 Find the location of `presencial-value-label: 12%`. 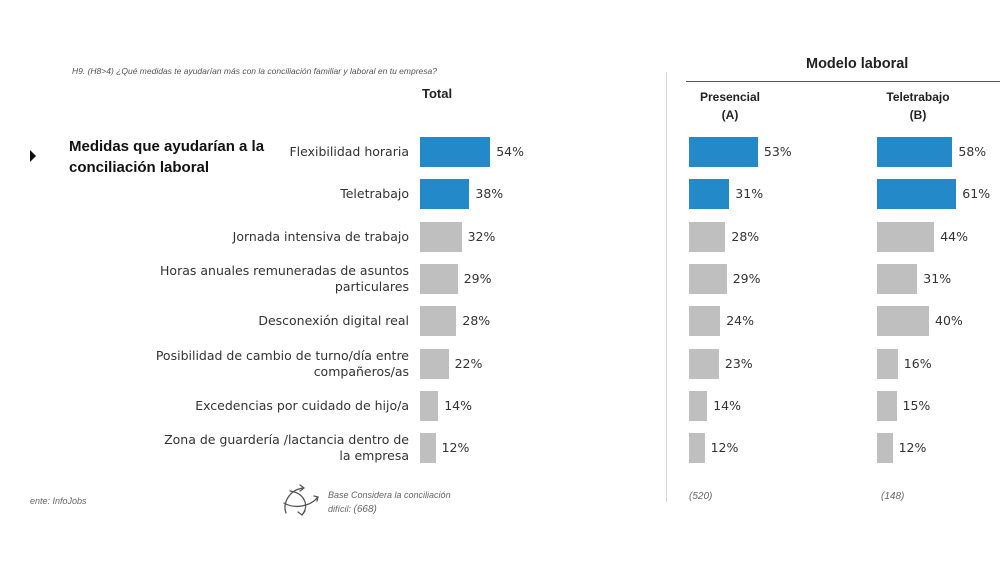

presencial-value-label: 12% is located at coordinates (724, 448).